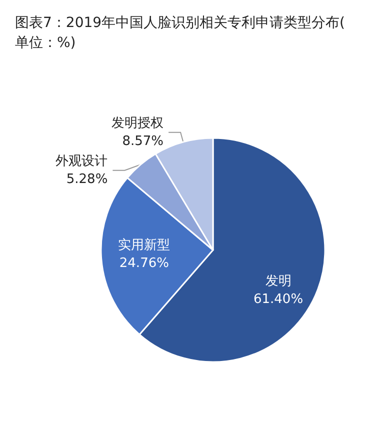 The height and width of the screenshot is (442, 370). What do you see at coordinates (180, 33) in the screenshot?
I see `chart-title: 图表7：2019年中国人脸识别相关专利申请类型分布(单位：%)` at bounding box center [180, 33].